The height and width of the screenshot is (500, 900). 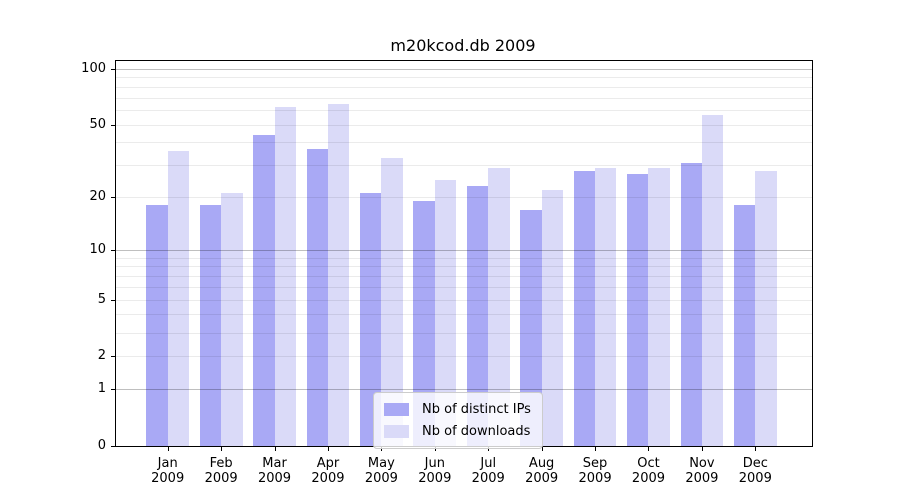 I want to click on legend-label: Nb of distinct IPs, so click(x=476, y=409).